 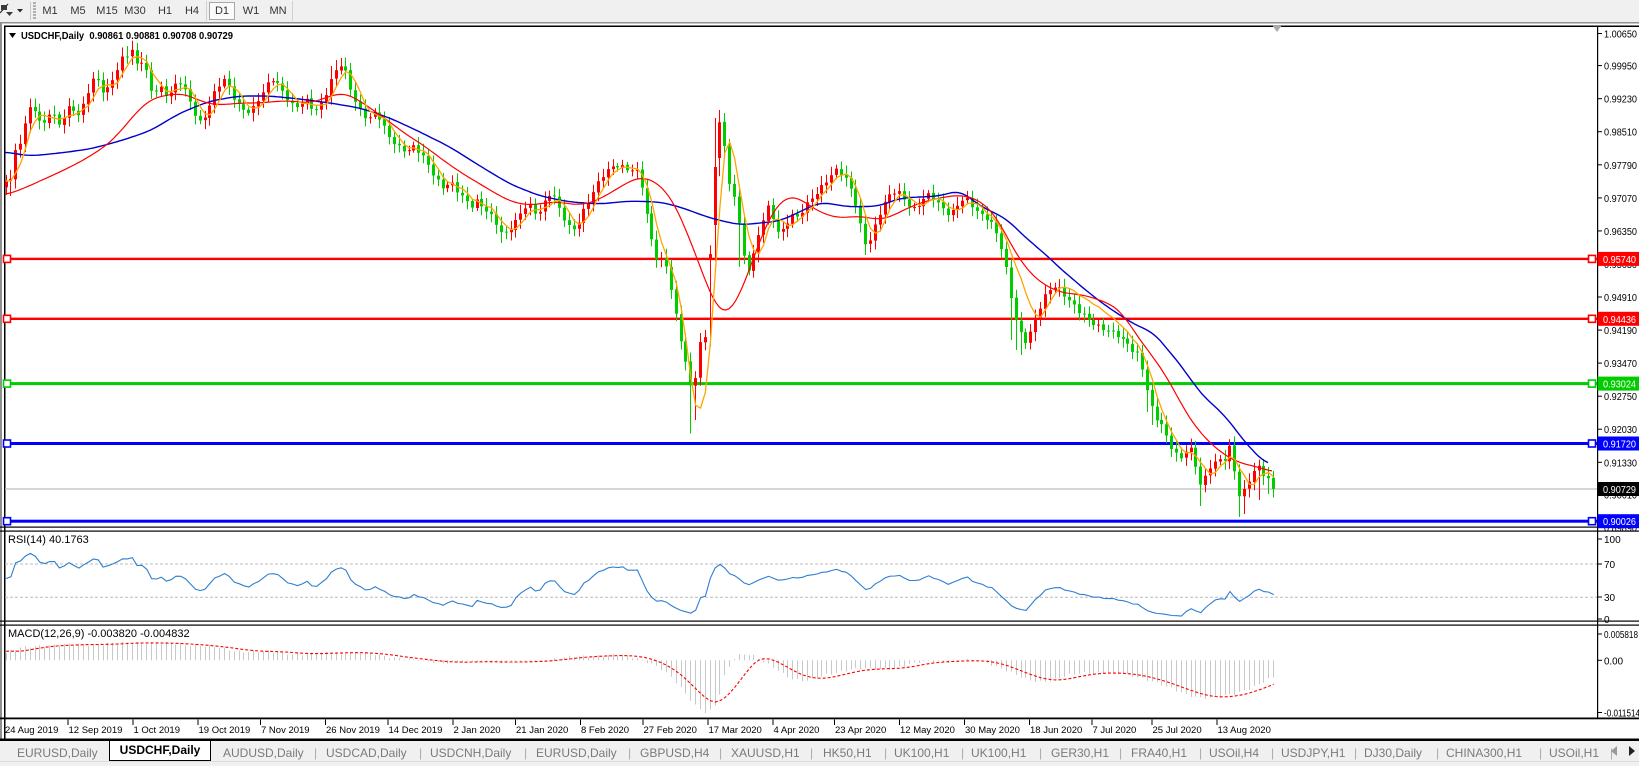 What do you see at coordinates (1056, 730) in the screenshot?
I see `svg-text: 18 Jun 2020` at bounding box center [1056, 730].